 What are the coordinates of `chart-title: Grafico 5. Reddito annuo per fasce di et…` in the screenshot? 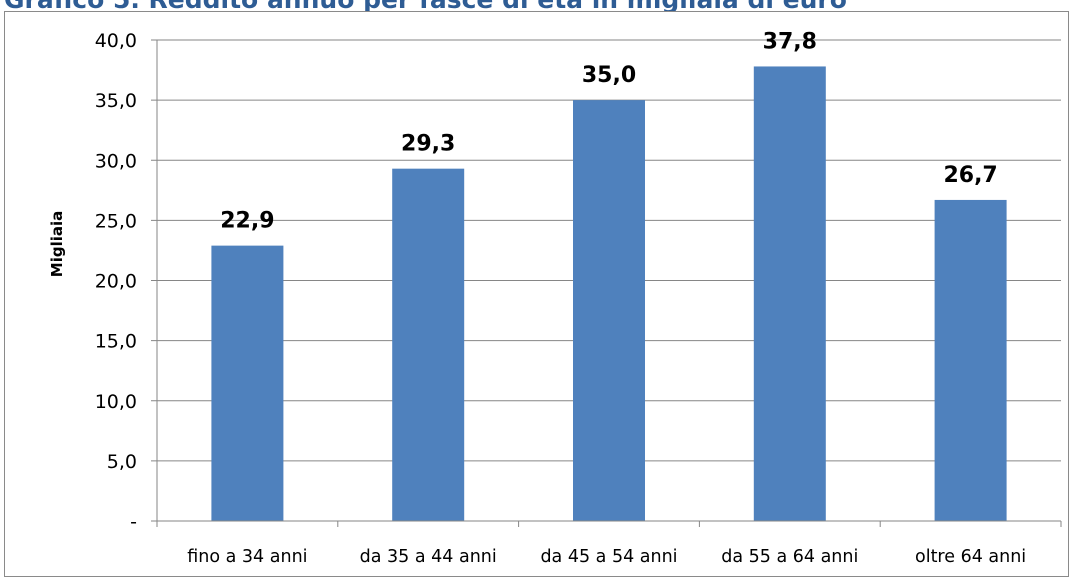 It's located at (539, 6).